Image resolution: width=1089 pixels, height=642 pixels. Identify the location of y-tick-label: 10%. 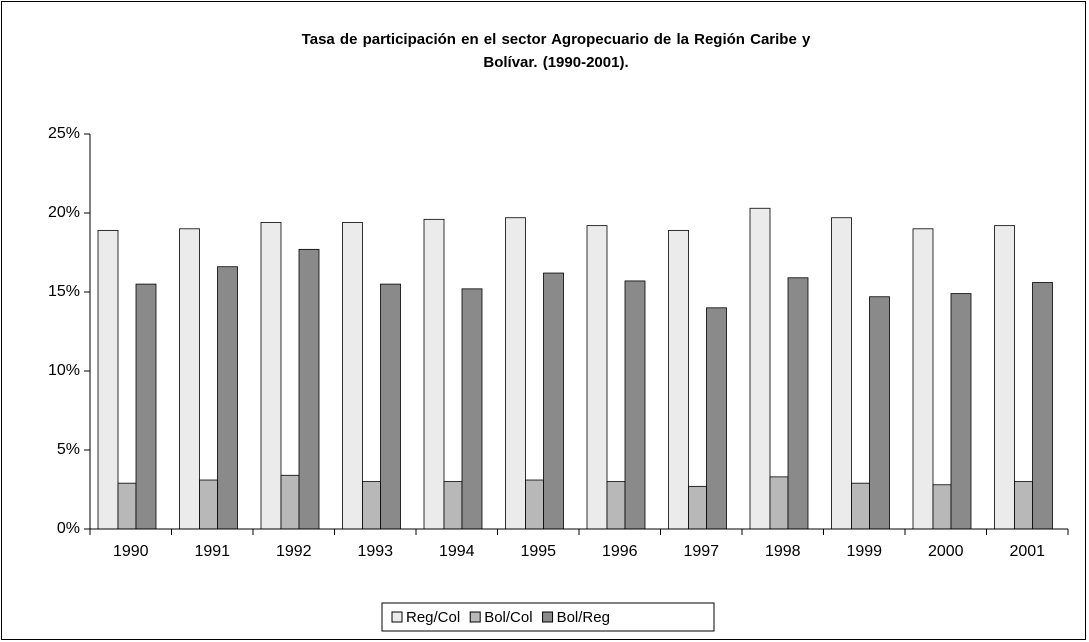
(64, 370).